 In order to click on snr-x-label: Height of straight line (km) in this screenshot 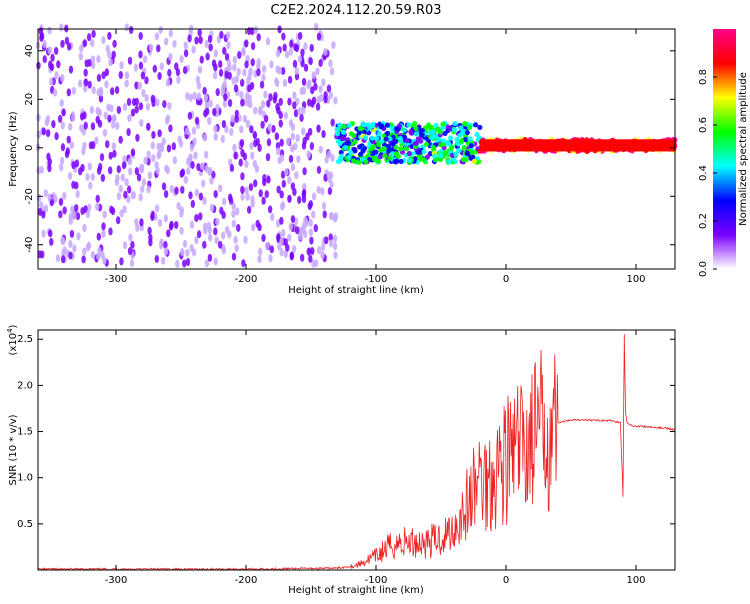, I will do `click(356, 590)`.